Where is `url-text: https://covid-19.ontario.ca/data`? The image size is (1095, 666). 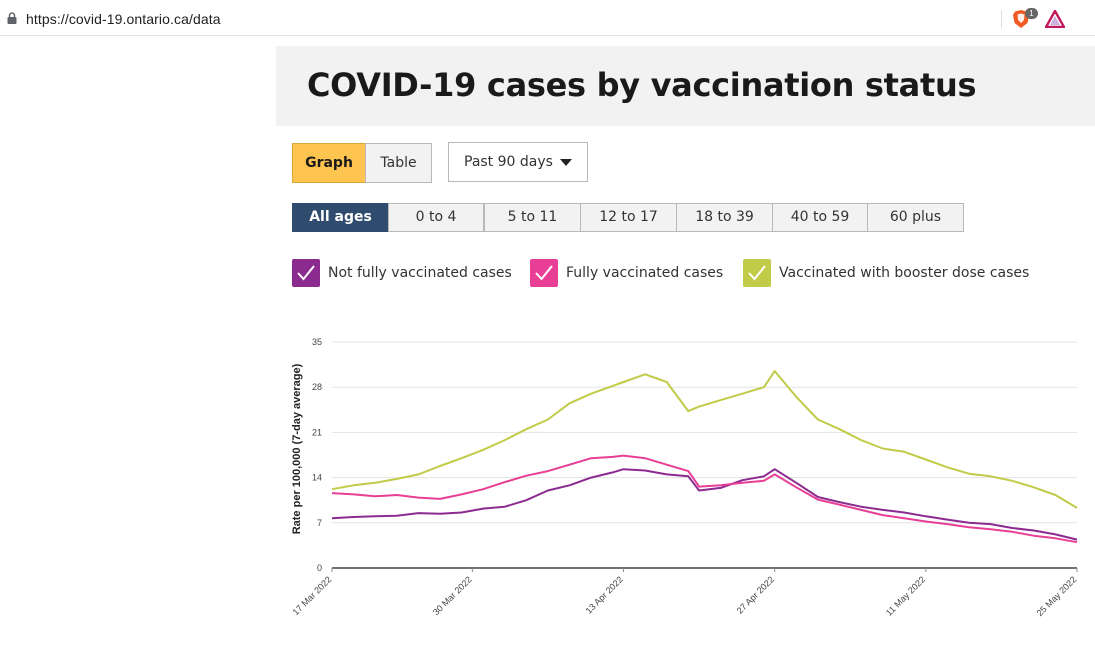
url-text: https://covid-19.ontario.ca/data is located at coordinates (123, 19).